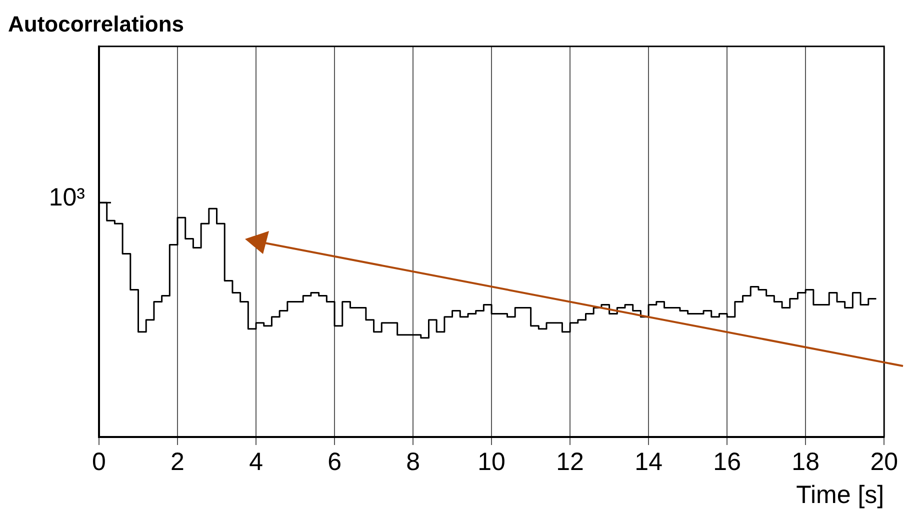 Image resolution: width=907 pixels, height=519 pixels. Describe the element at coordinates (96, 23) in the screenshot. I see `chart-title: Autocorrelations` at that location.